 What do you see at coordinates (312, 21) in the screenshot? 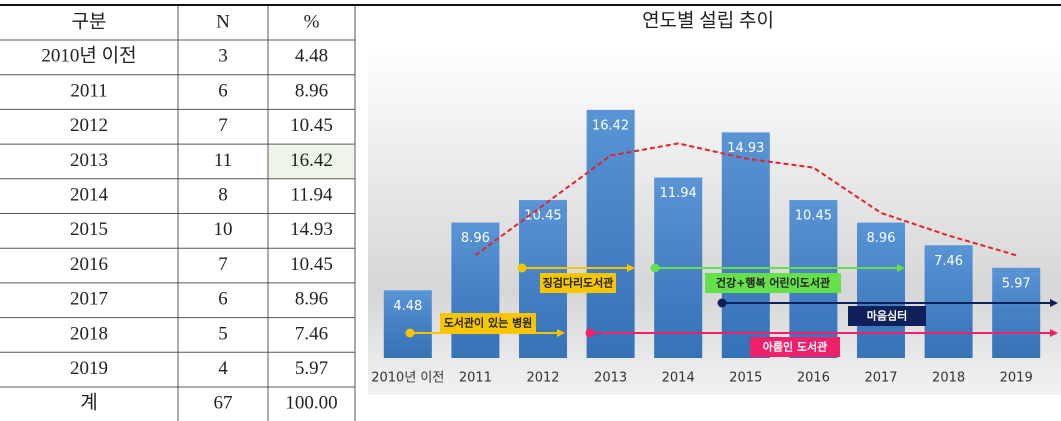
I see `table-header: %` at bounding box center [312, 21].